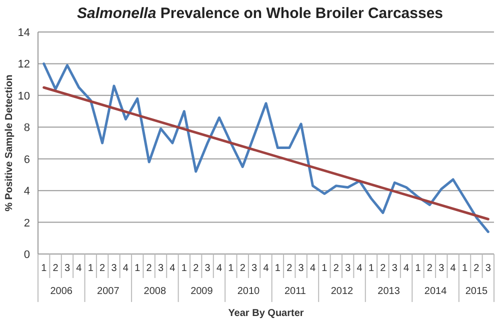  I want to click on y-tick-label: 12, so click(24, 64).